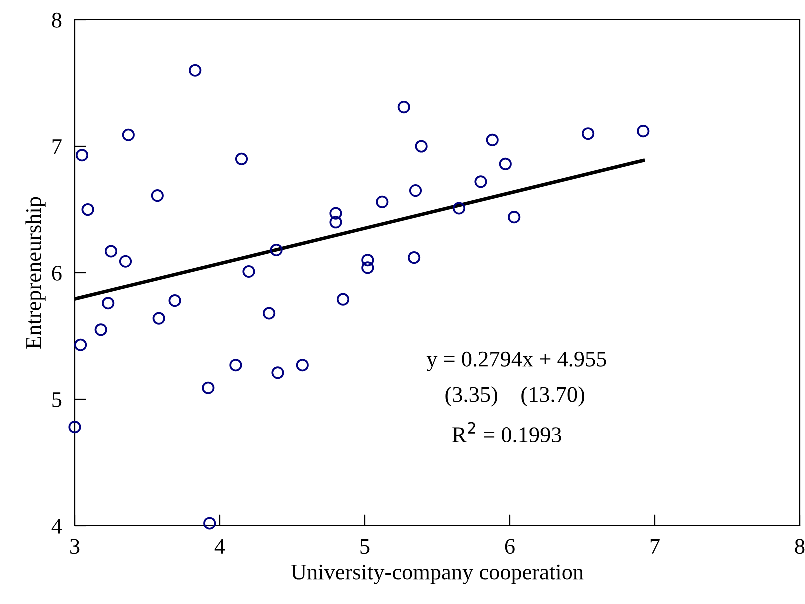 This screenshot has width=805, height=604. Describe the element at coordinates (437, 574) in the screenshot. I see `x-axis-title: University-company cooperation` at that location.